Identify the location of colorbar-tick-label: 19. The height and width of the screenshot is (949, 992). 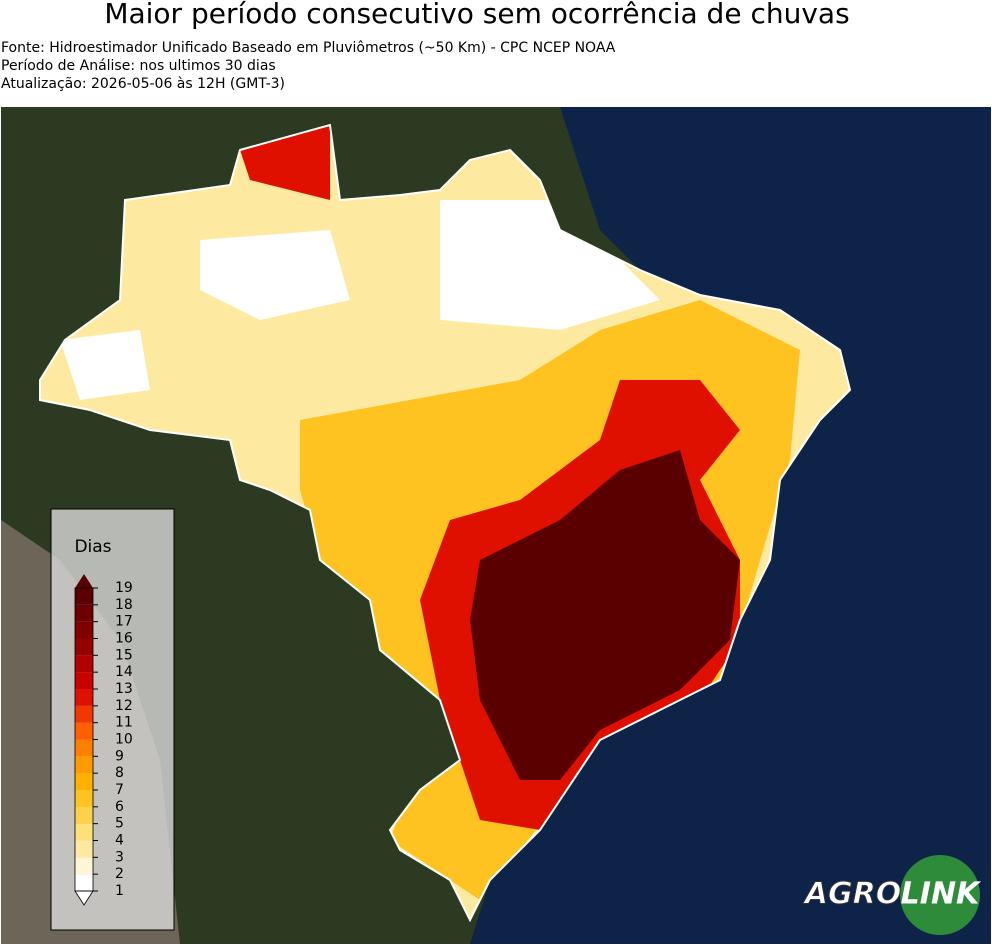
(124, 588).